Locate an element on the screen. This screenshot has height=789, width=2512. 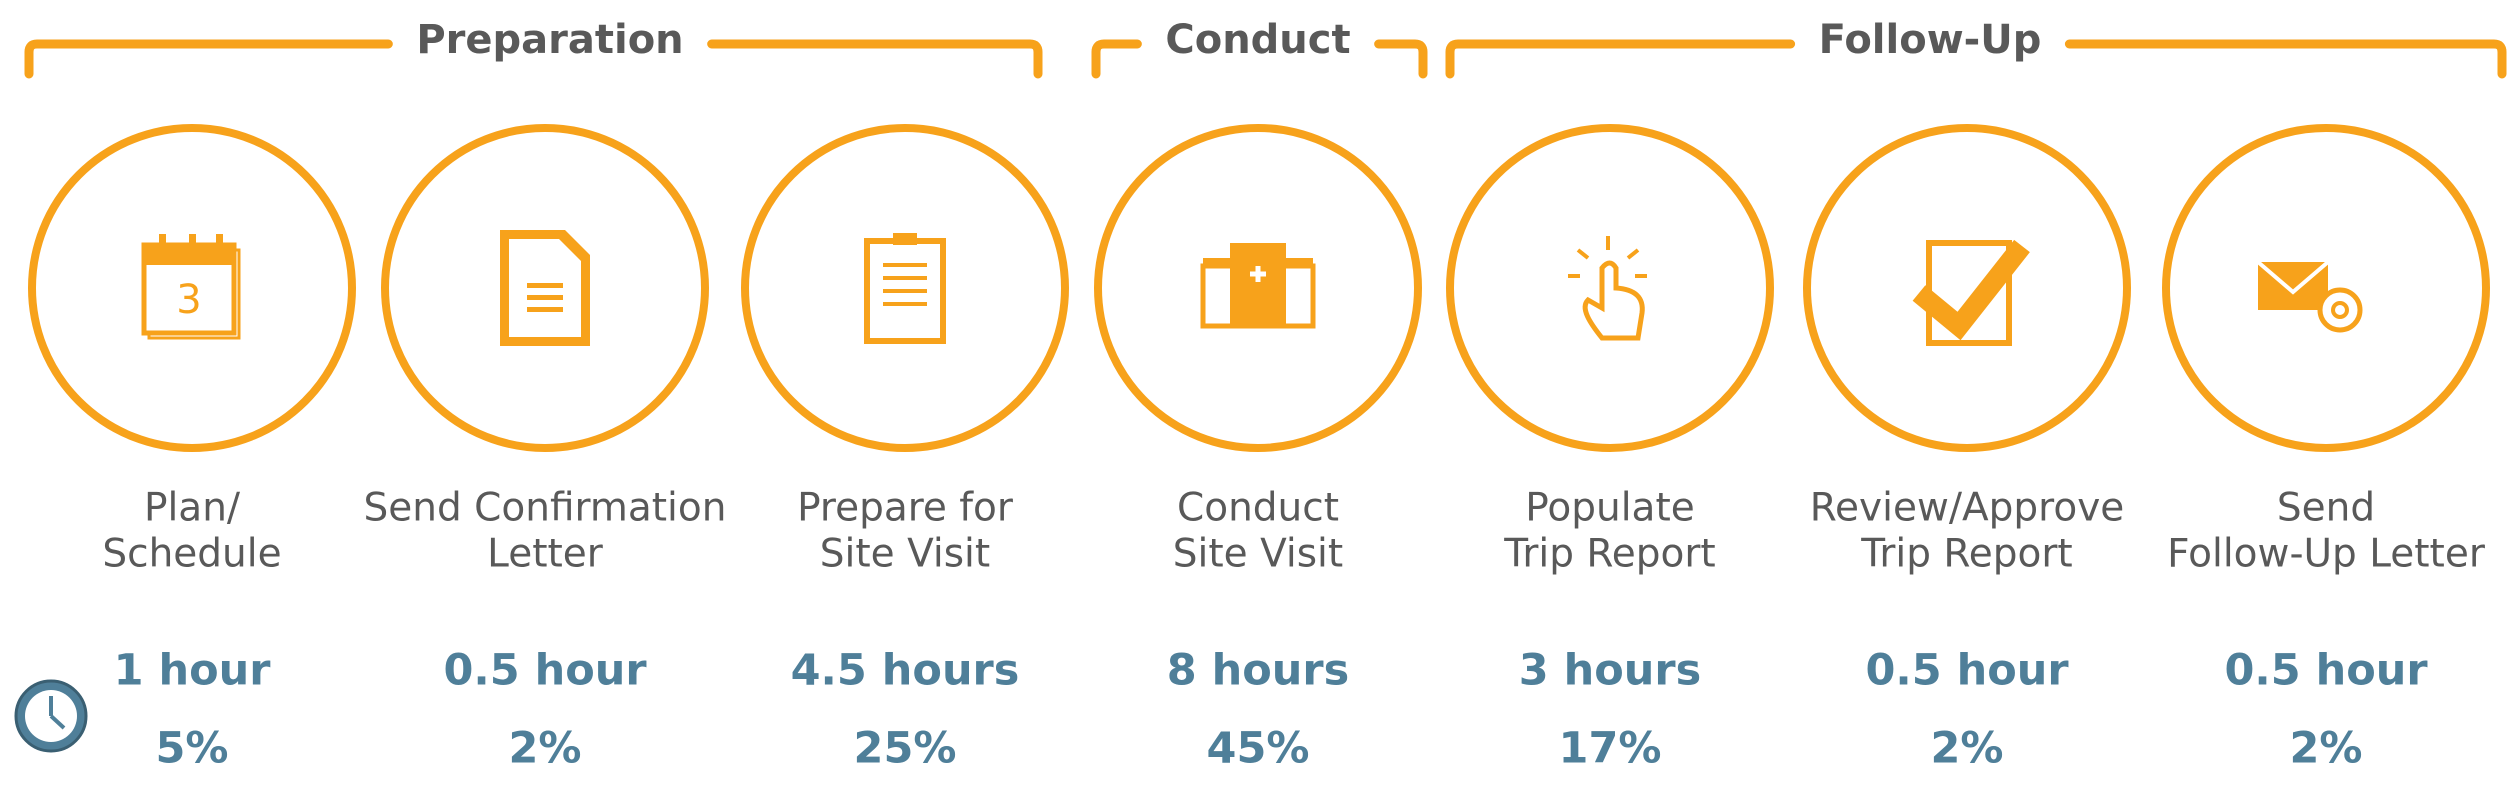
step-label: Letter is located at coordinates (545, 554).